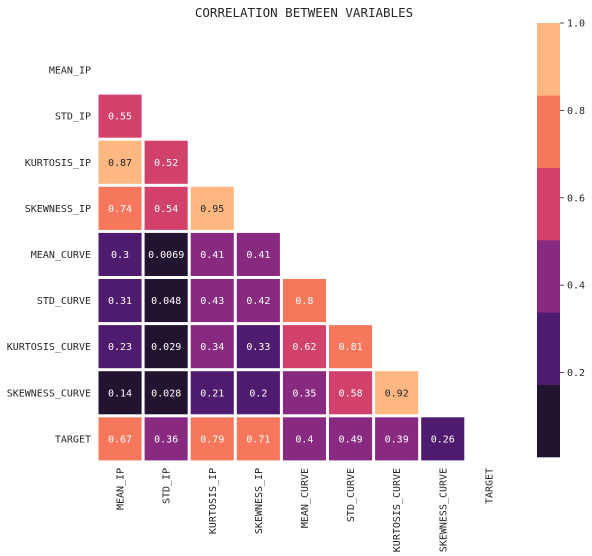 The width and height of the screenshot is (592, 556). What do you see at coordinates (213, 501) in the screenshot?
I see `x-tick-label: KURTOSIS_IP` at bounding box center [213, 501].